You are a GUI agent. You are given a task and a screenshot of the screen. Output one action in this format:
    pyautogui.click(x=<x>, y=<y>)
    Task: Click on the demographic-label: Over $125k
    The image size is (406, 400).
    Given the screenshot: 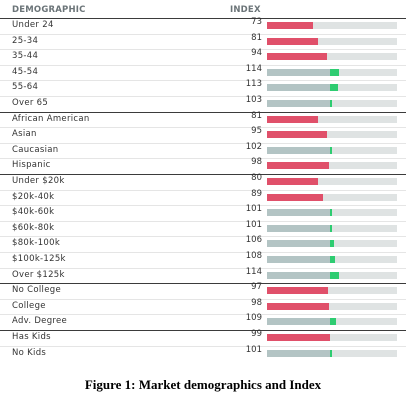 What is the action you would take?
    pyautogui.click(x=38, y=274)
    